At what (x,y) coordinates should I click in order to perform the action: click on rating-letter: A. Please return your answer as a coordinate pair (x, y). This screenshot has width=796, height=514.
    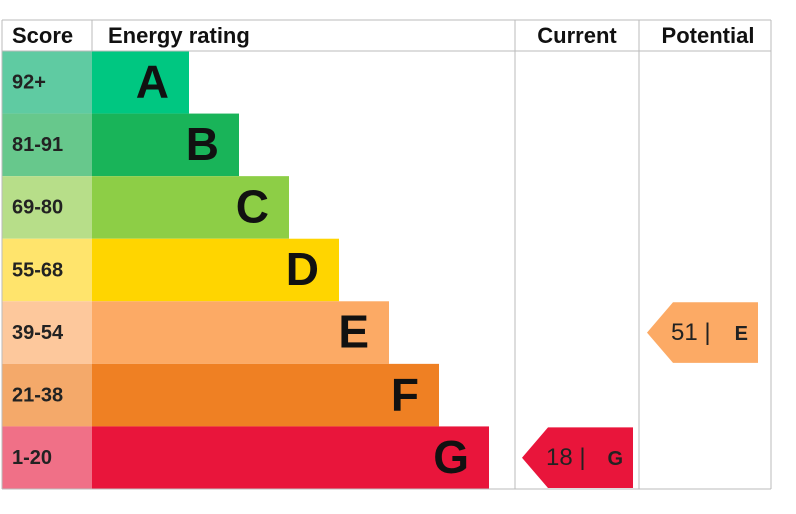
    Looking at the image, I should click on (152, 81).